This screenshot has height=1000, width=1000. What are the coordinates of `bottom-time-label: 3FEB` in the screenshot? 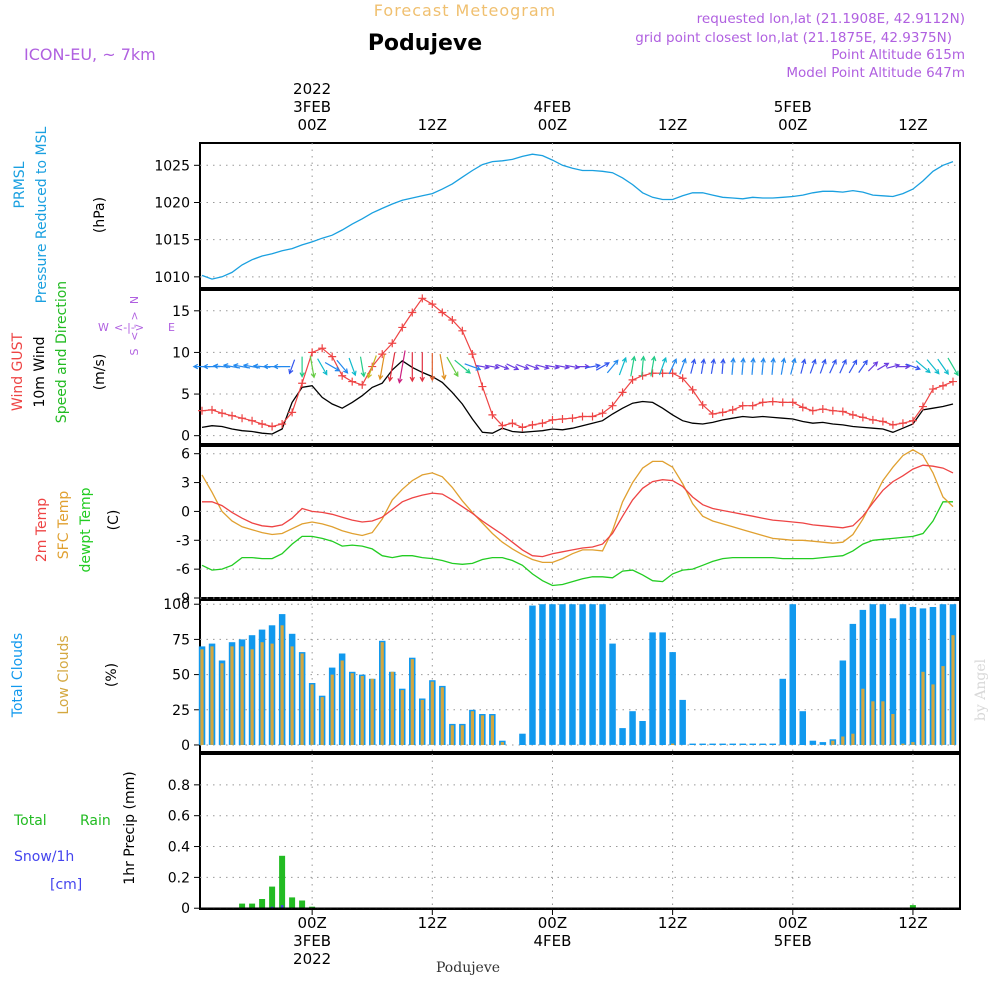 It's located at (312, 941).